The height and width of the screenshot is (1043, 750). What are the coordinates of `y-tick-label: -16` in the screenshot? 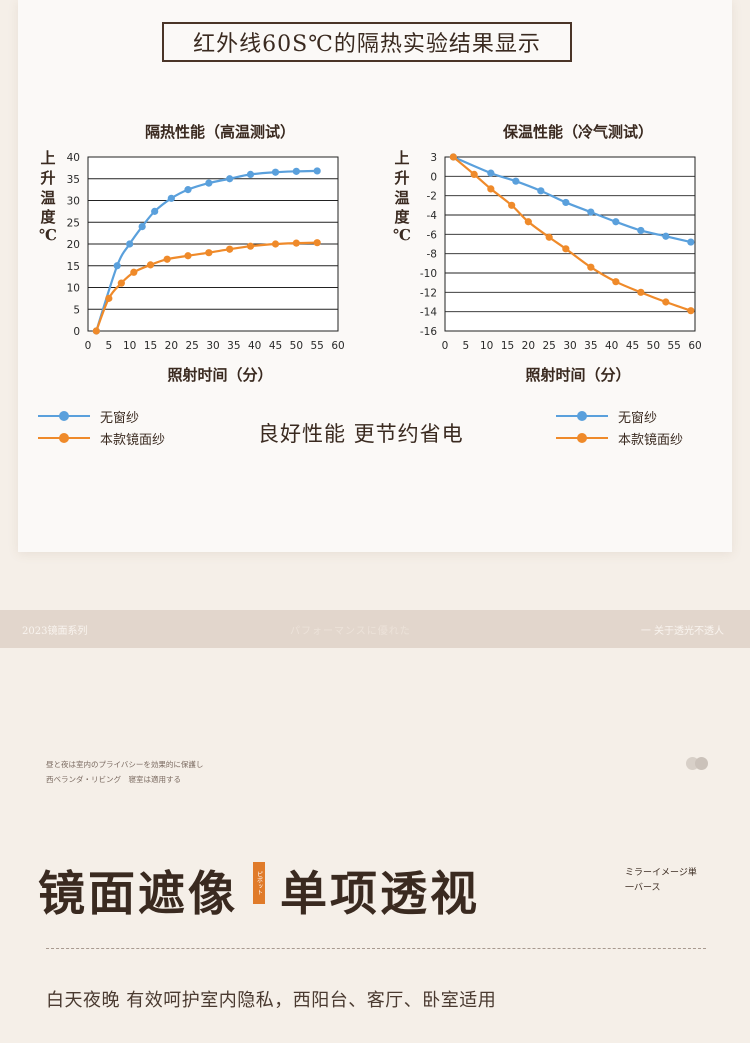 It's located at (428, 332).